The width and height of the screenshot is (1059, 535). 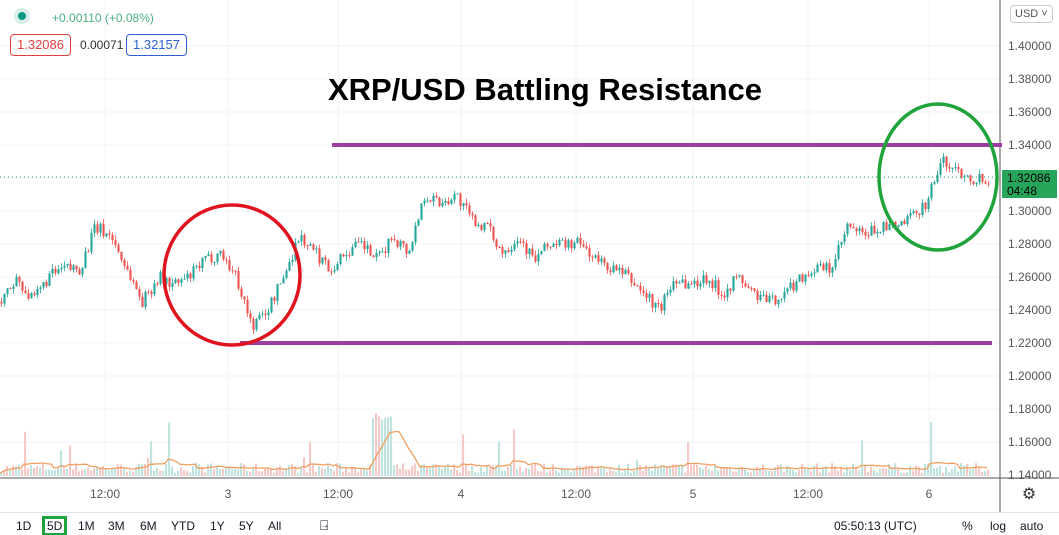 What do you see at coordinates (324, 525) in the screenshot?
I see `date-range-icon: ⍈` at bounding box center [324, 525].